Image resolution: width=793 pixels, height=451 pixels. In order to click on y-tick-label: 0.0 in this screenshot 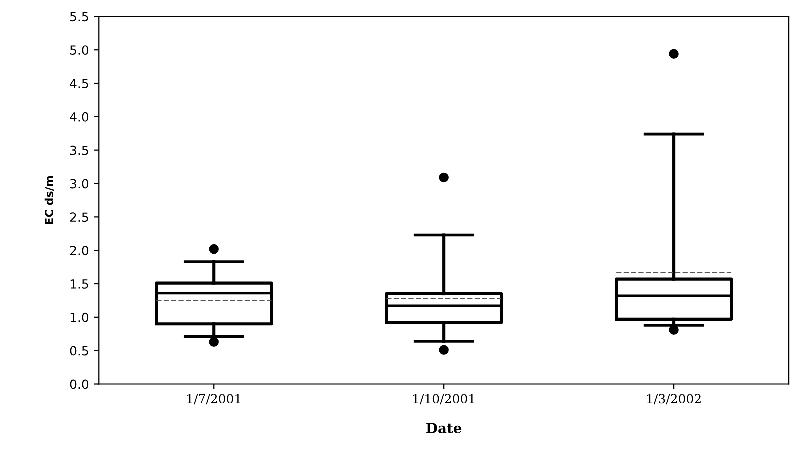, I will do `click(79, 385)`.